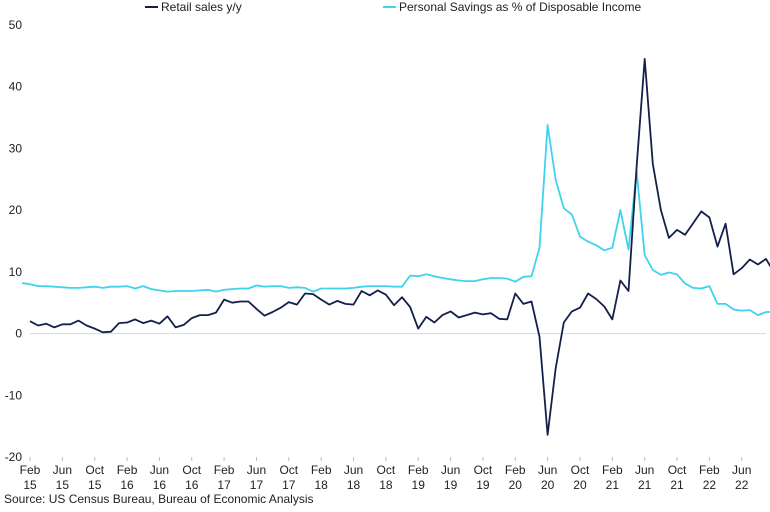 The width and height of the screenshot is (770, 512). I want to click on y-tick-label: 50, so click(16, 25).